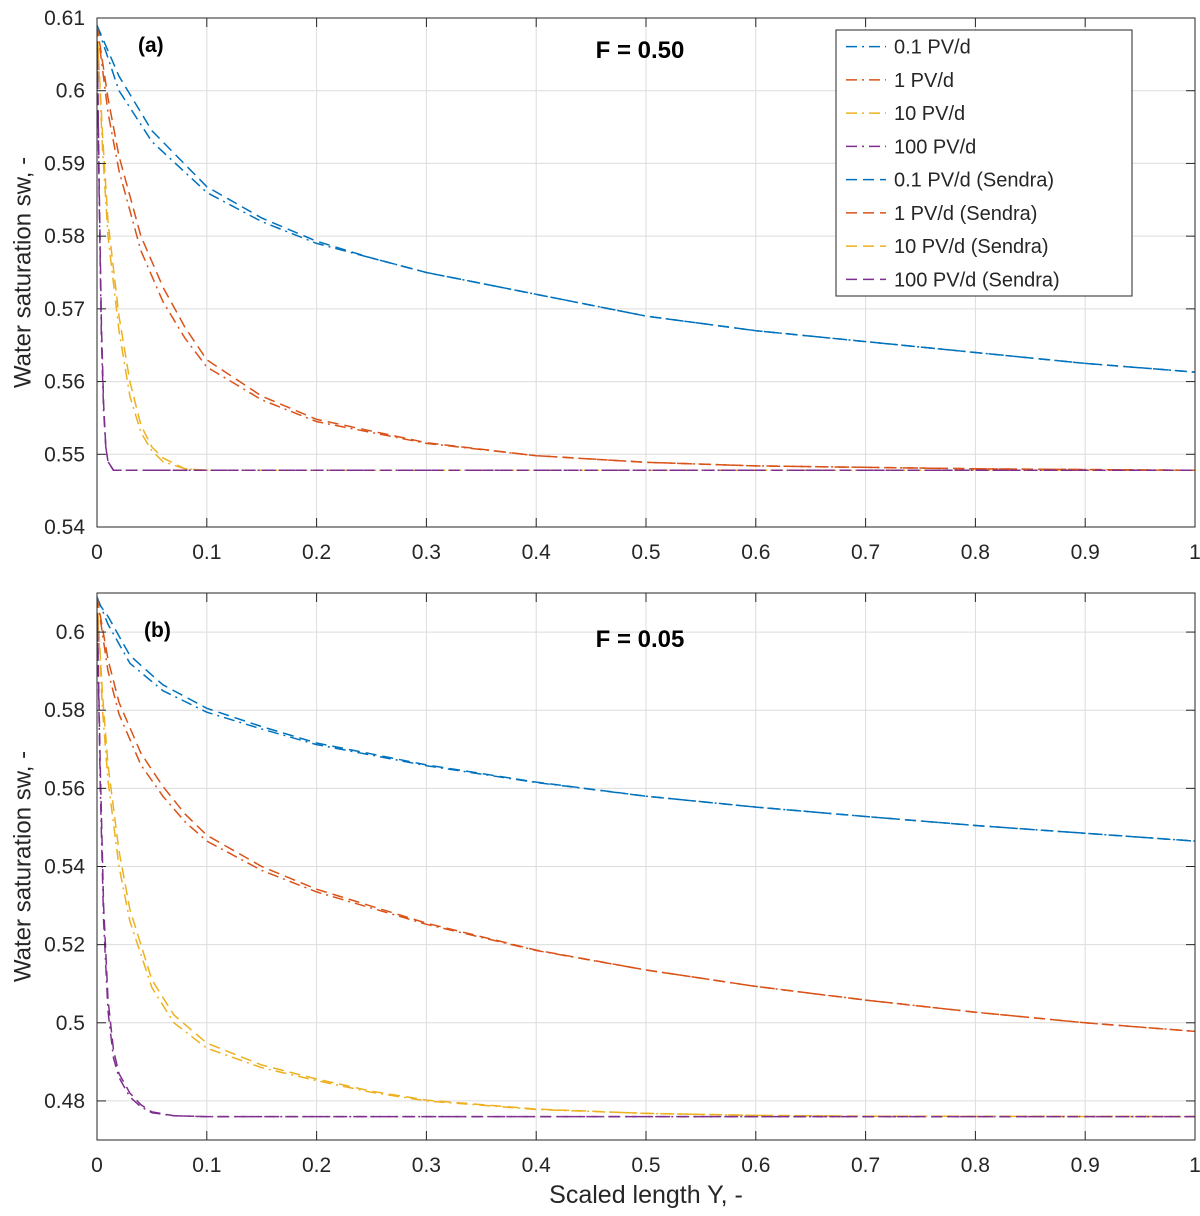 This screenshot has height=1216, width=1200. Describe the element at coordinates (924, 81) in the screenshot. I see `legend-entry-label: 1 PV/d` at that location.